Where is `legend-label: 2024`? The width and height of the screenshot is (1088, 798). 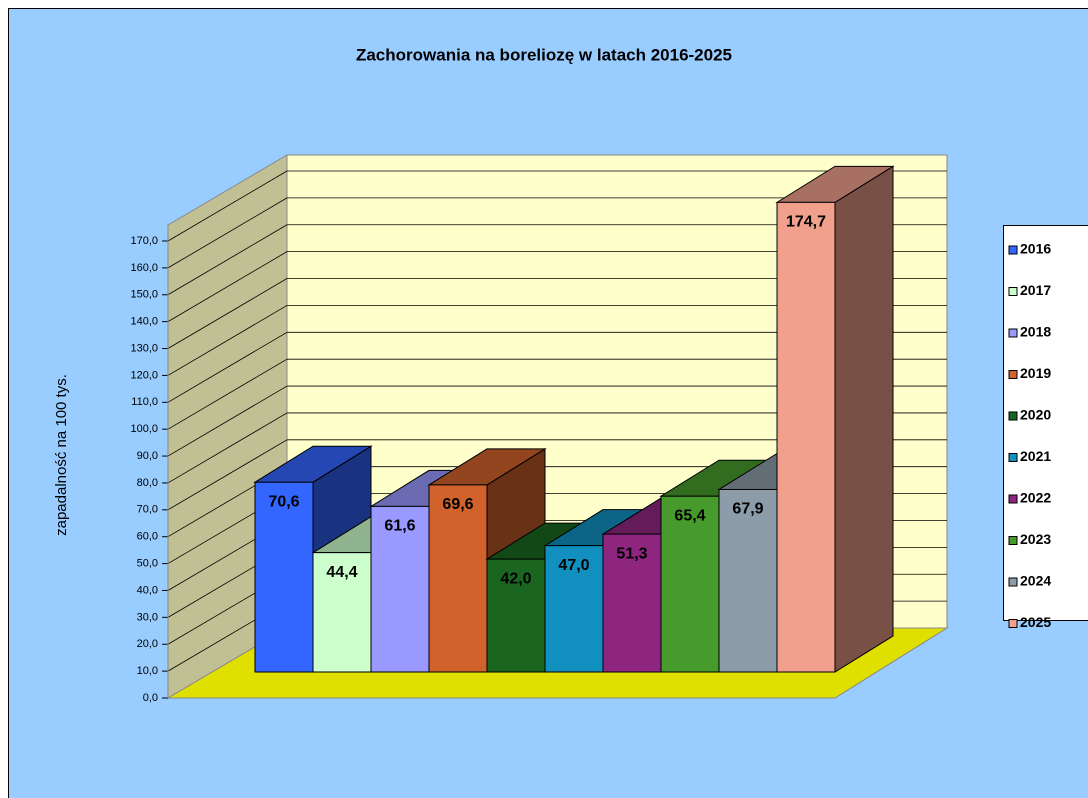
legend-label: 2024 is located at coordinates (1035, 581).